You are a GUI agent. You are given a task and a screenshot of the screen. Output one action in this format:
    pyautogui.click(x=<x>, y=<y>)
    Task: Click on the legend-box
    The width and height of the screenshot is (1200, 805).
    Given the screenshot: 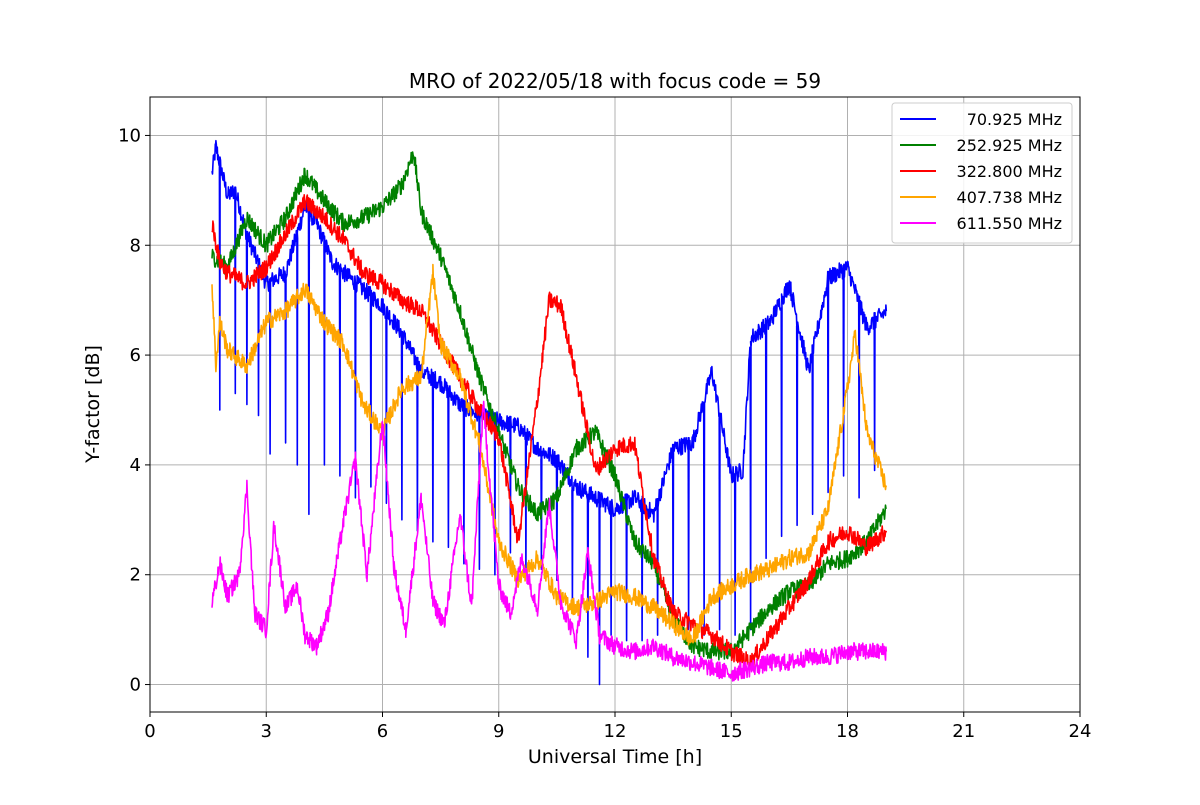 What is the action you would take?
    pyautogui.click(x=982, y=173)
    